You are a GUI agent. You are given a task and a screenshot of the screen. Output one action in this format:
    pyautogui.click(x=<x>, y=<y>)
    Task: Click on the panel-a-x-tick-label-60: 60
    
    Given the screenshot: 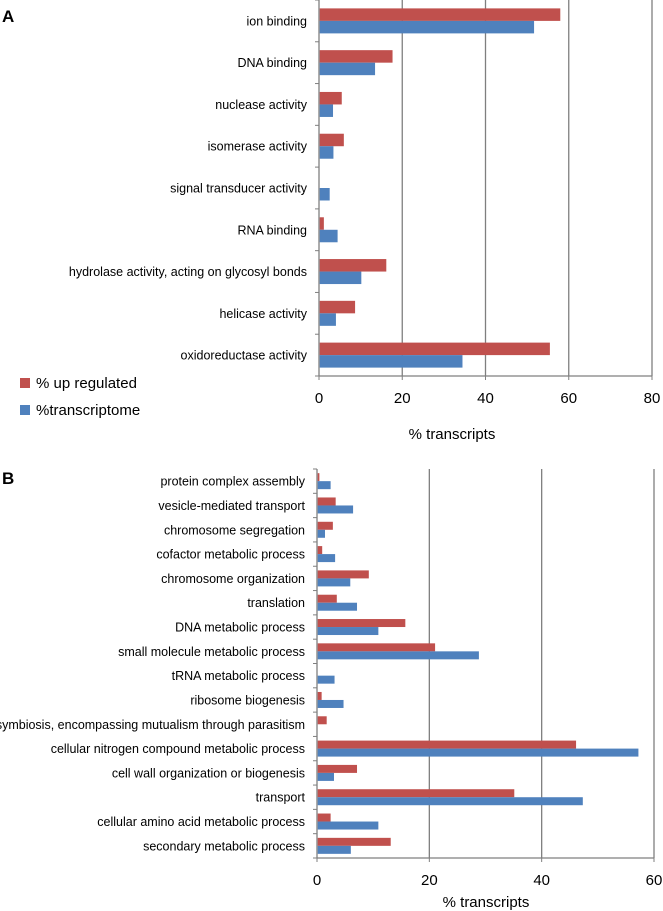 What is the action you would take?
    pyautogui.click(x=568, y=398)
    